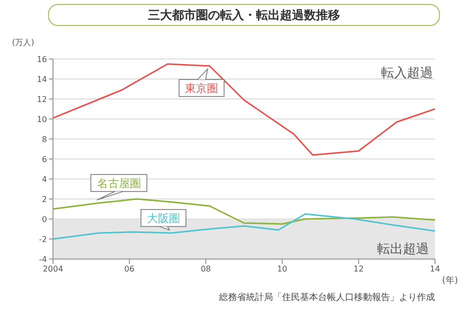 The height and width of the screenshot is (310, 475). Describe the element at coordinates (43, 239) in the screenshot. I see `y-tick-label: -2` at that location.